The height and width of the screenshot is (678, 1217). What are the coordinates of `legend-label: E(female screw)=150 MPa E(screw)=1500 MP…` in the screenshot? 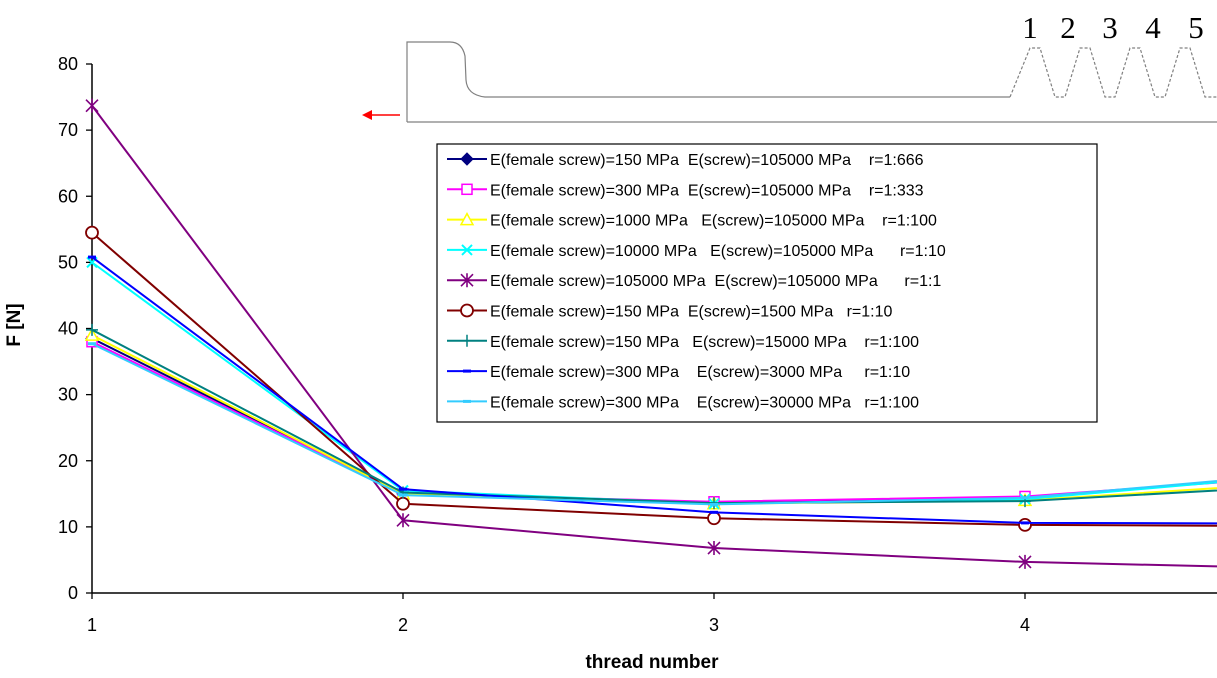 It's located at (691, 312).